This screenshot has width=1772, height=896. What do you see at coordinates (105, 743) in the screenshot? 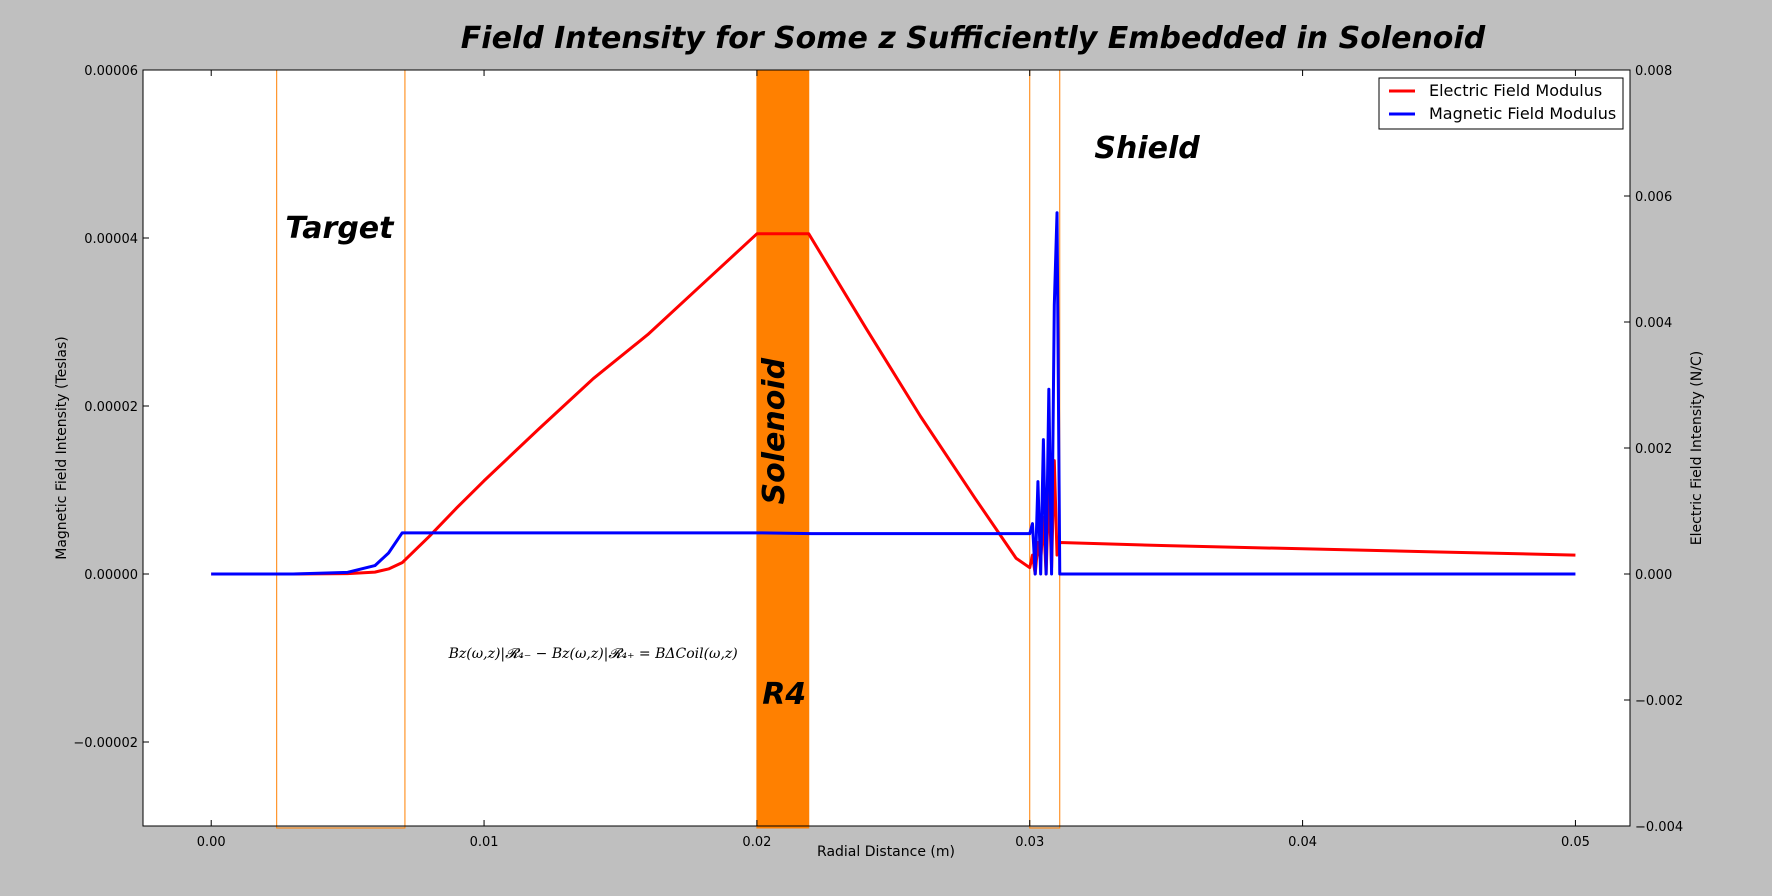
I see `y-left-tick-label: −0.00002` at bounding box center [105, 743].